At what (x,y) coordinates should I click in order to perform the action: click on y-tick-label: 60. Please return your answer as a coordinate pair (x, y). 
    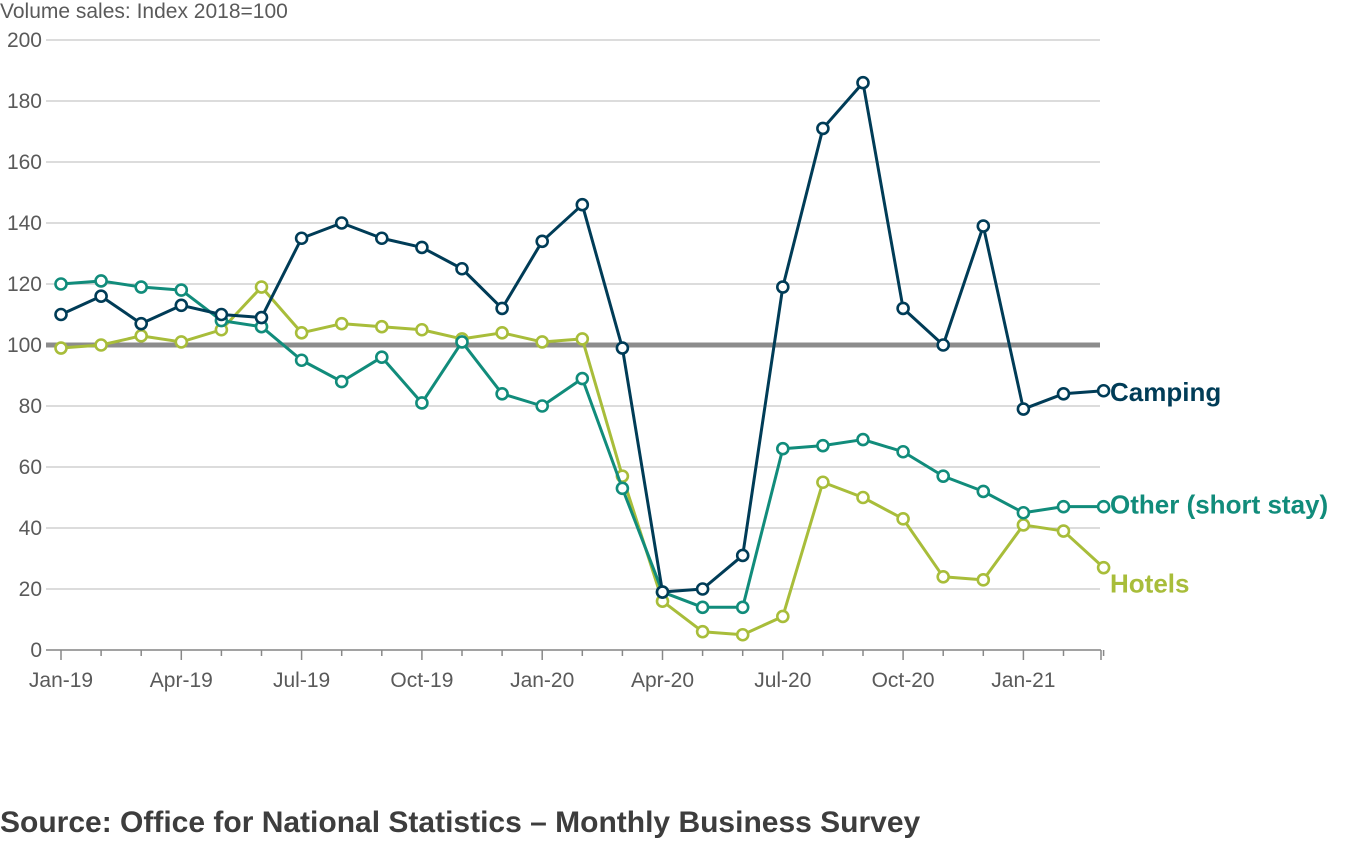
    Looking at the image, I should click on (30, 467).